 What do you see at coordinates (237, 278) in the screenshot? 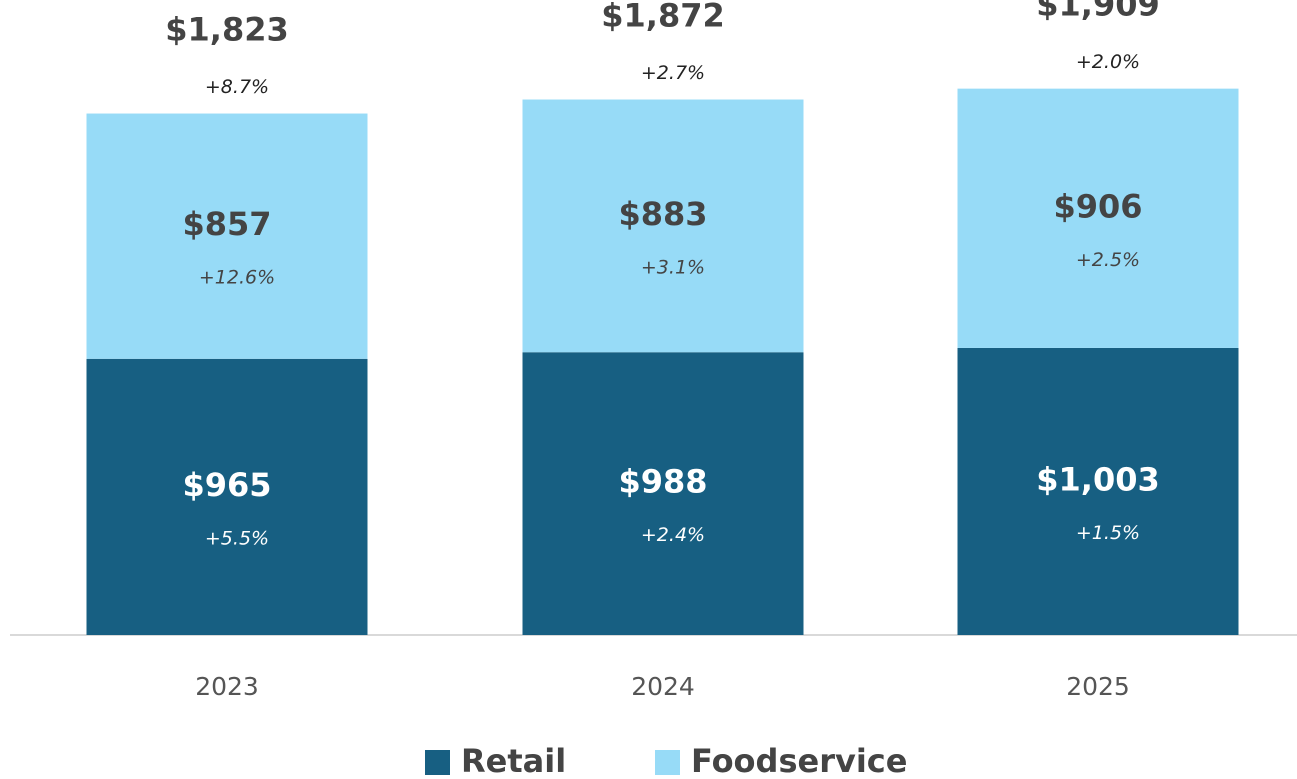
I see `growth-label: +12.6%` at bounding box center [237, 278].